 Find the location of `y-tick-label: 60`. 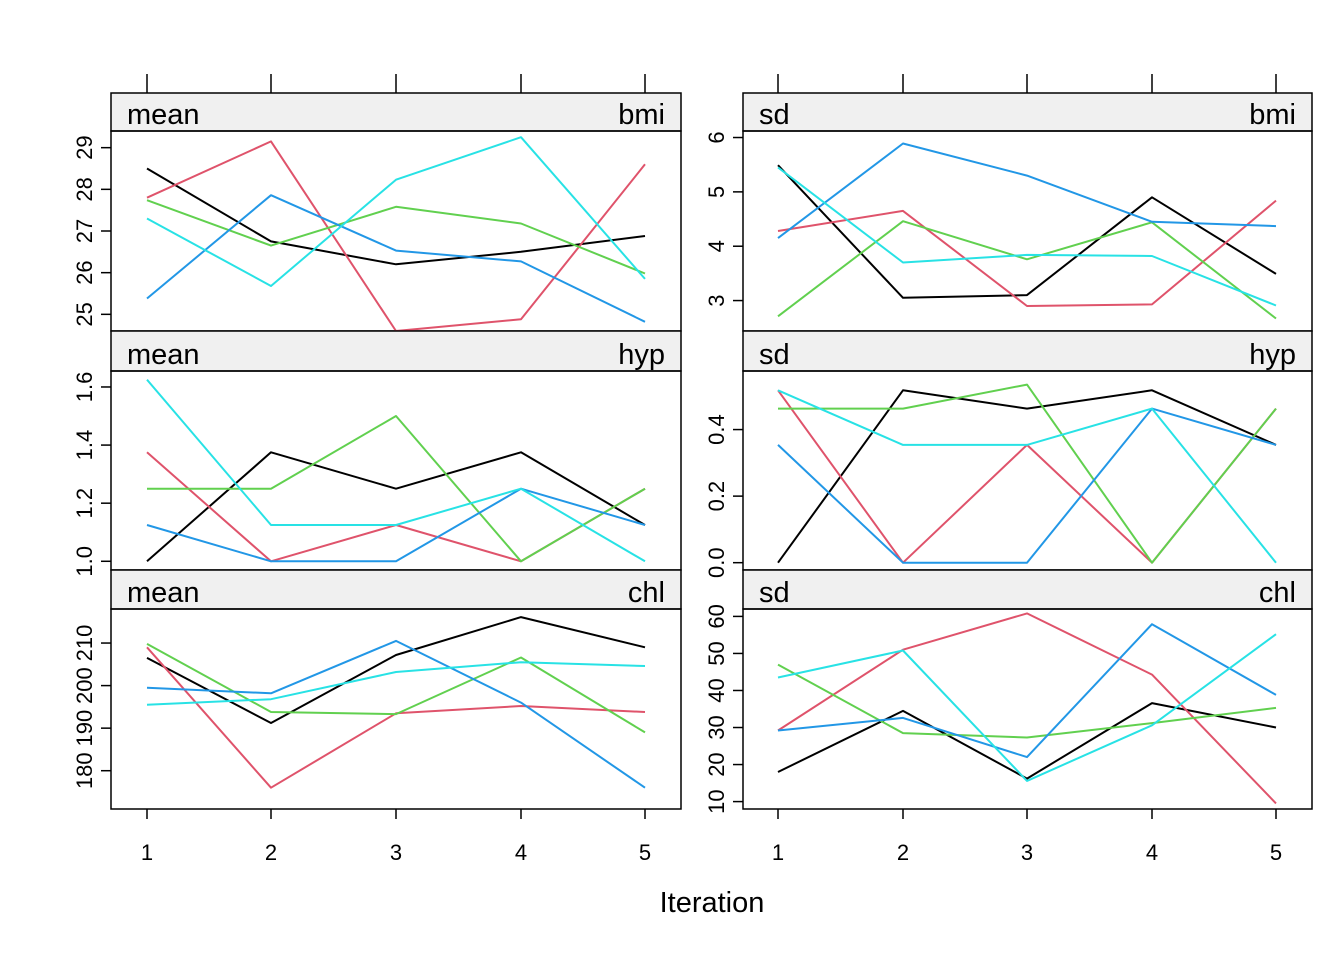

y-tick-label: 60 is located at coordinates (716, 616).